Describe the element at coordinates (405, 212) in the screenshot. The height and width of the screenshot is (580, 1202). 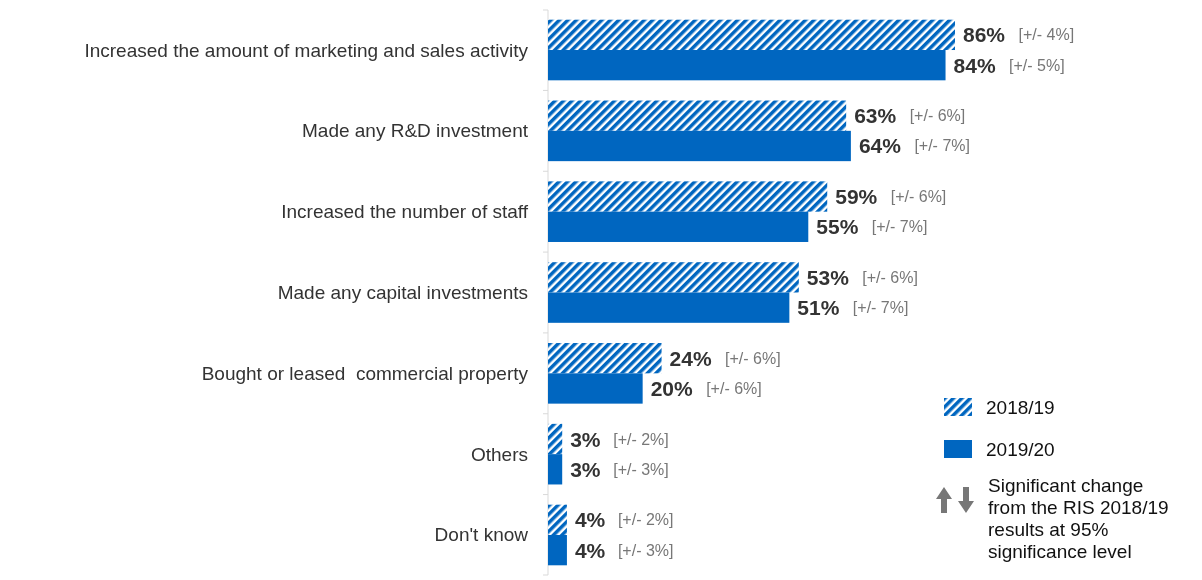
I see `y-tick-label: Increased the number of staff` at that location.